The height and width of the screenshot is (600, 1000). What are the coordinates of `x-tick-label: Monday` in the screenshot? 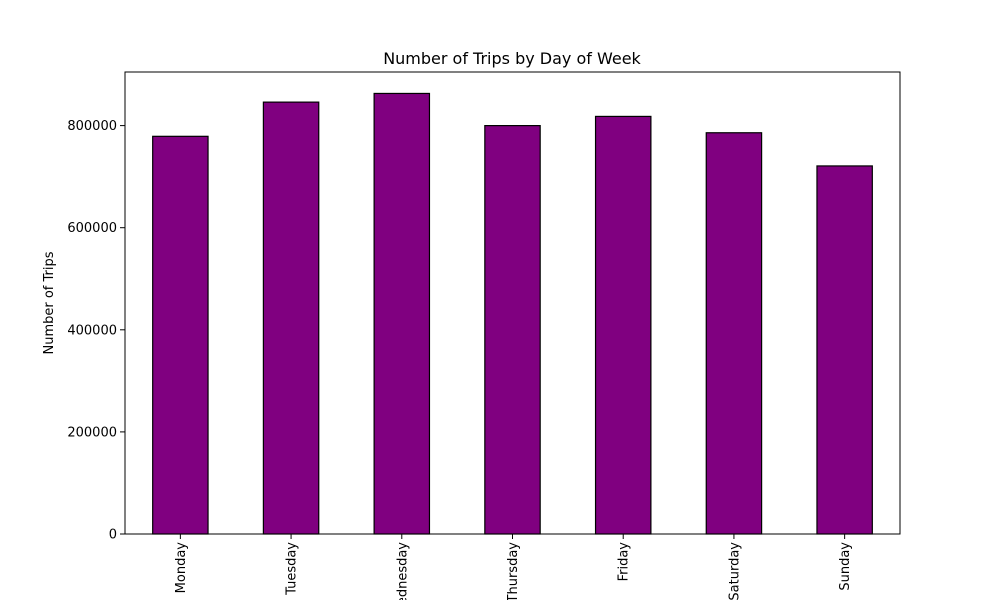 It's located at (181, 568).